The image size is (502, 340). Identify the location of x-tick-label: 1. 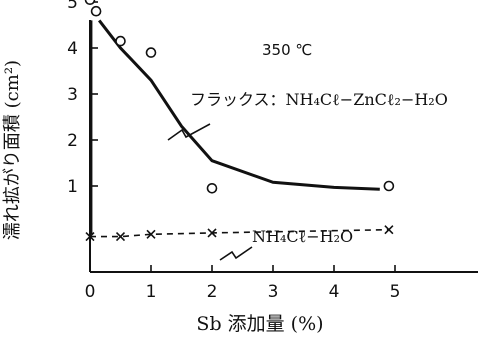
(151, 292).